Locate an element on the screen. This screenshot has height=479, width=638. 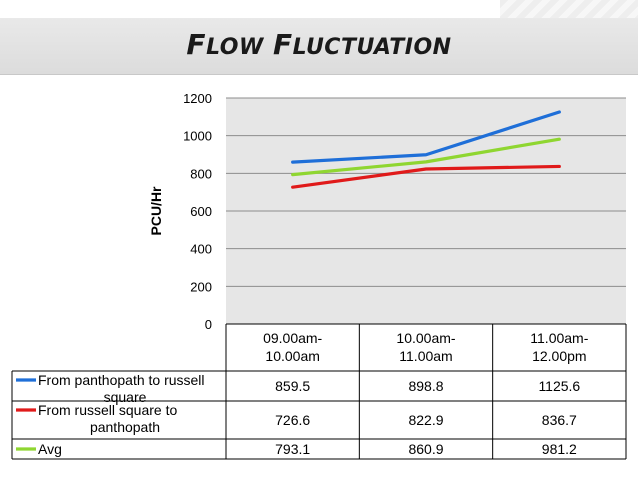
y-tick-label: 800 is located at coordinates (201, 173).